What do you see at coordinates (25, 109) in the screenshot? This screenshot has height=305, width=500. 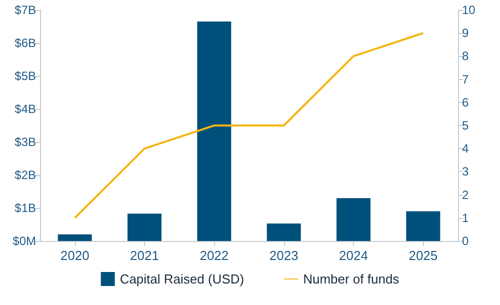 I see `y-tick-label: $4B` at bounding box center [25, 109].